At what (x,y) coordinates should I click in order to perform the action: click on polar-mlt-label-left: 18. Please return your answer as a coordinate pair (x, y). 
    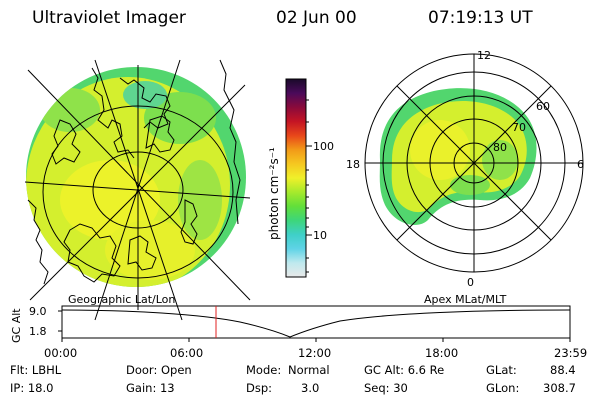
    Looking at the image, I should click on (353, 164).